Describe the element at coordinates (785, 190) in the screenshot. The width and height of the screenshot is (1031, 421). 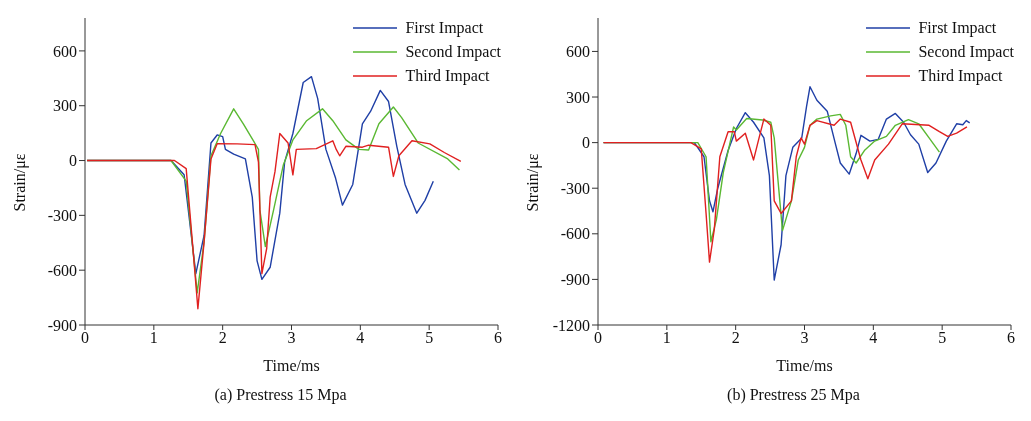
I see `line-series` at that location.